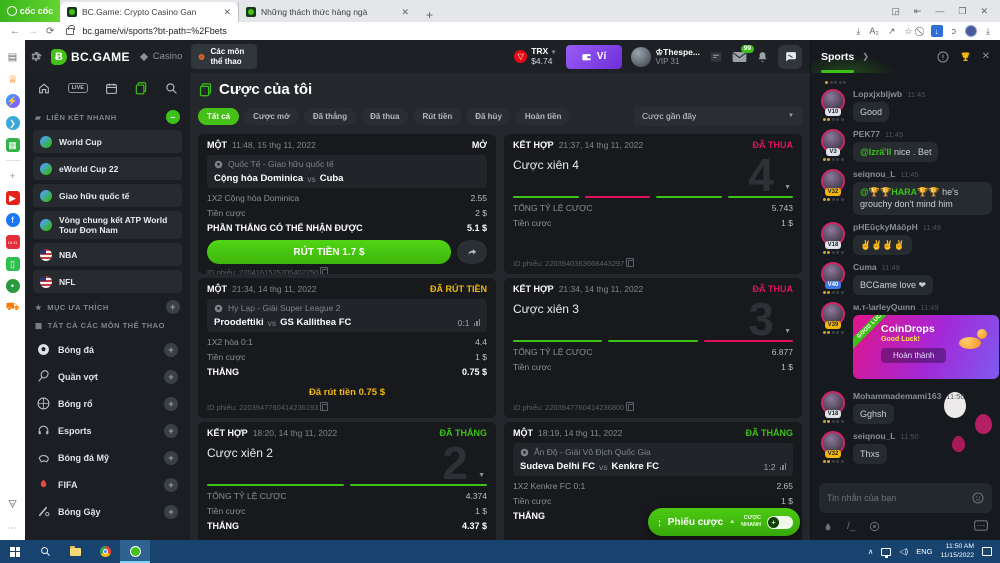 The height and width of the screenshot is (563, 1000). I want to click on cart-icon: ⛟, so click(12, 307).